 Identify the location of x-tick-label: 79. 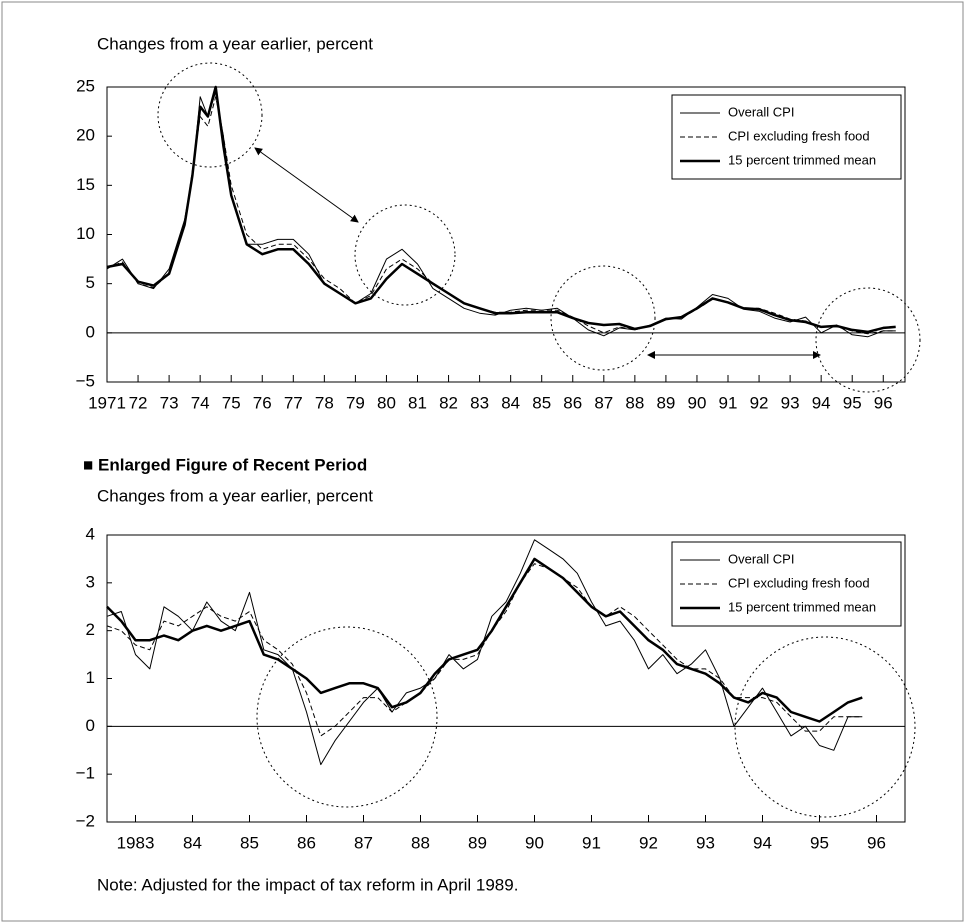
(355, 402).